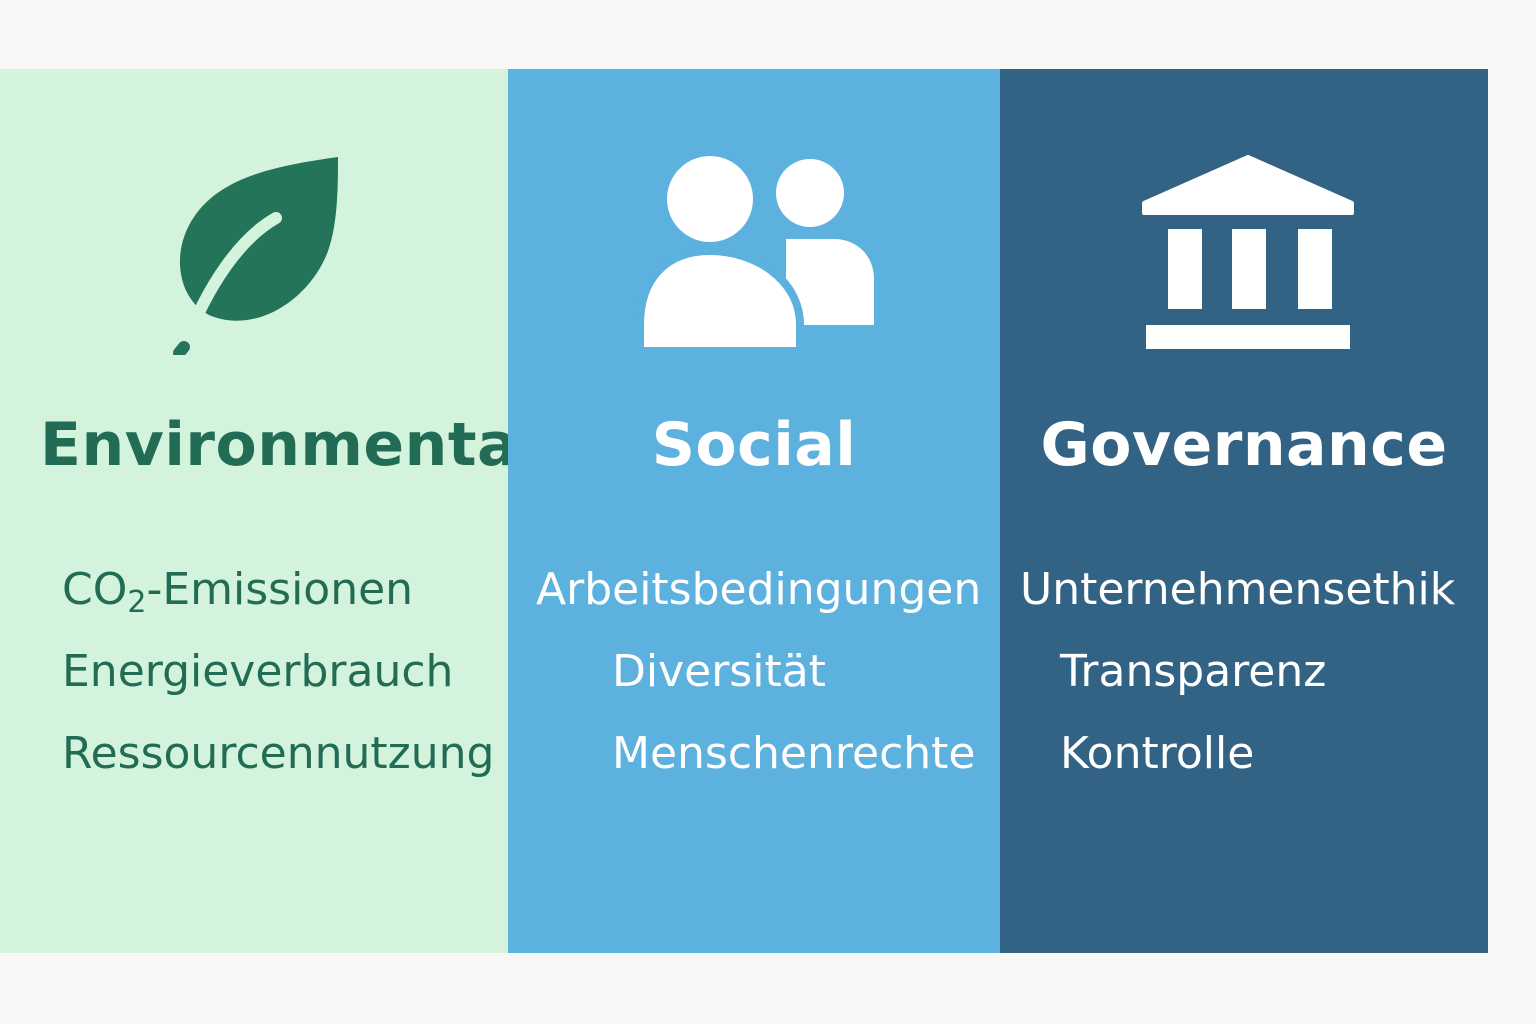 The image size is (1536, 1024). What do you see at coordinates (754, 445) in the screenshot?
I see `social-title: Social` at bounding box center [754, 445].